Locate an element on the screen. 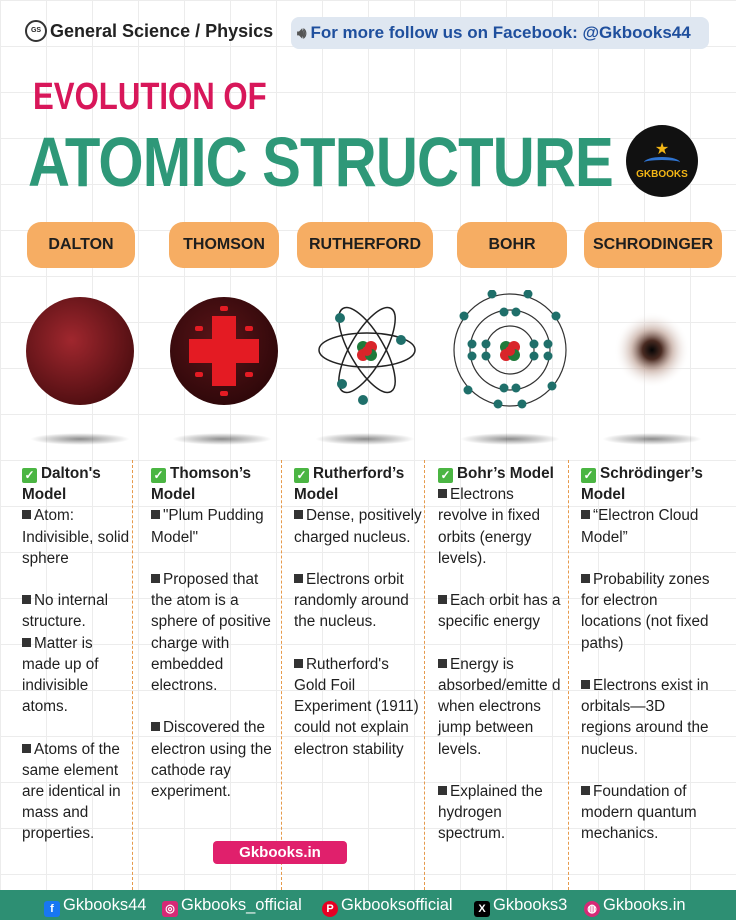 This screenshot has width=736, height=920. thomson-heading: ✓ Thomson’s Model is located at coordinates (201, 484).